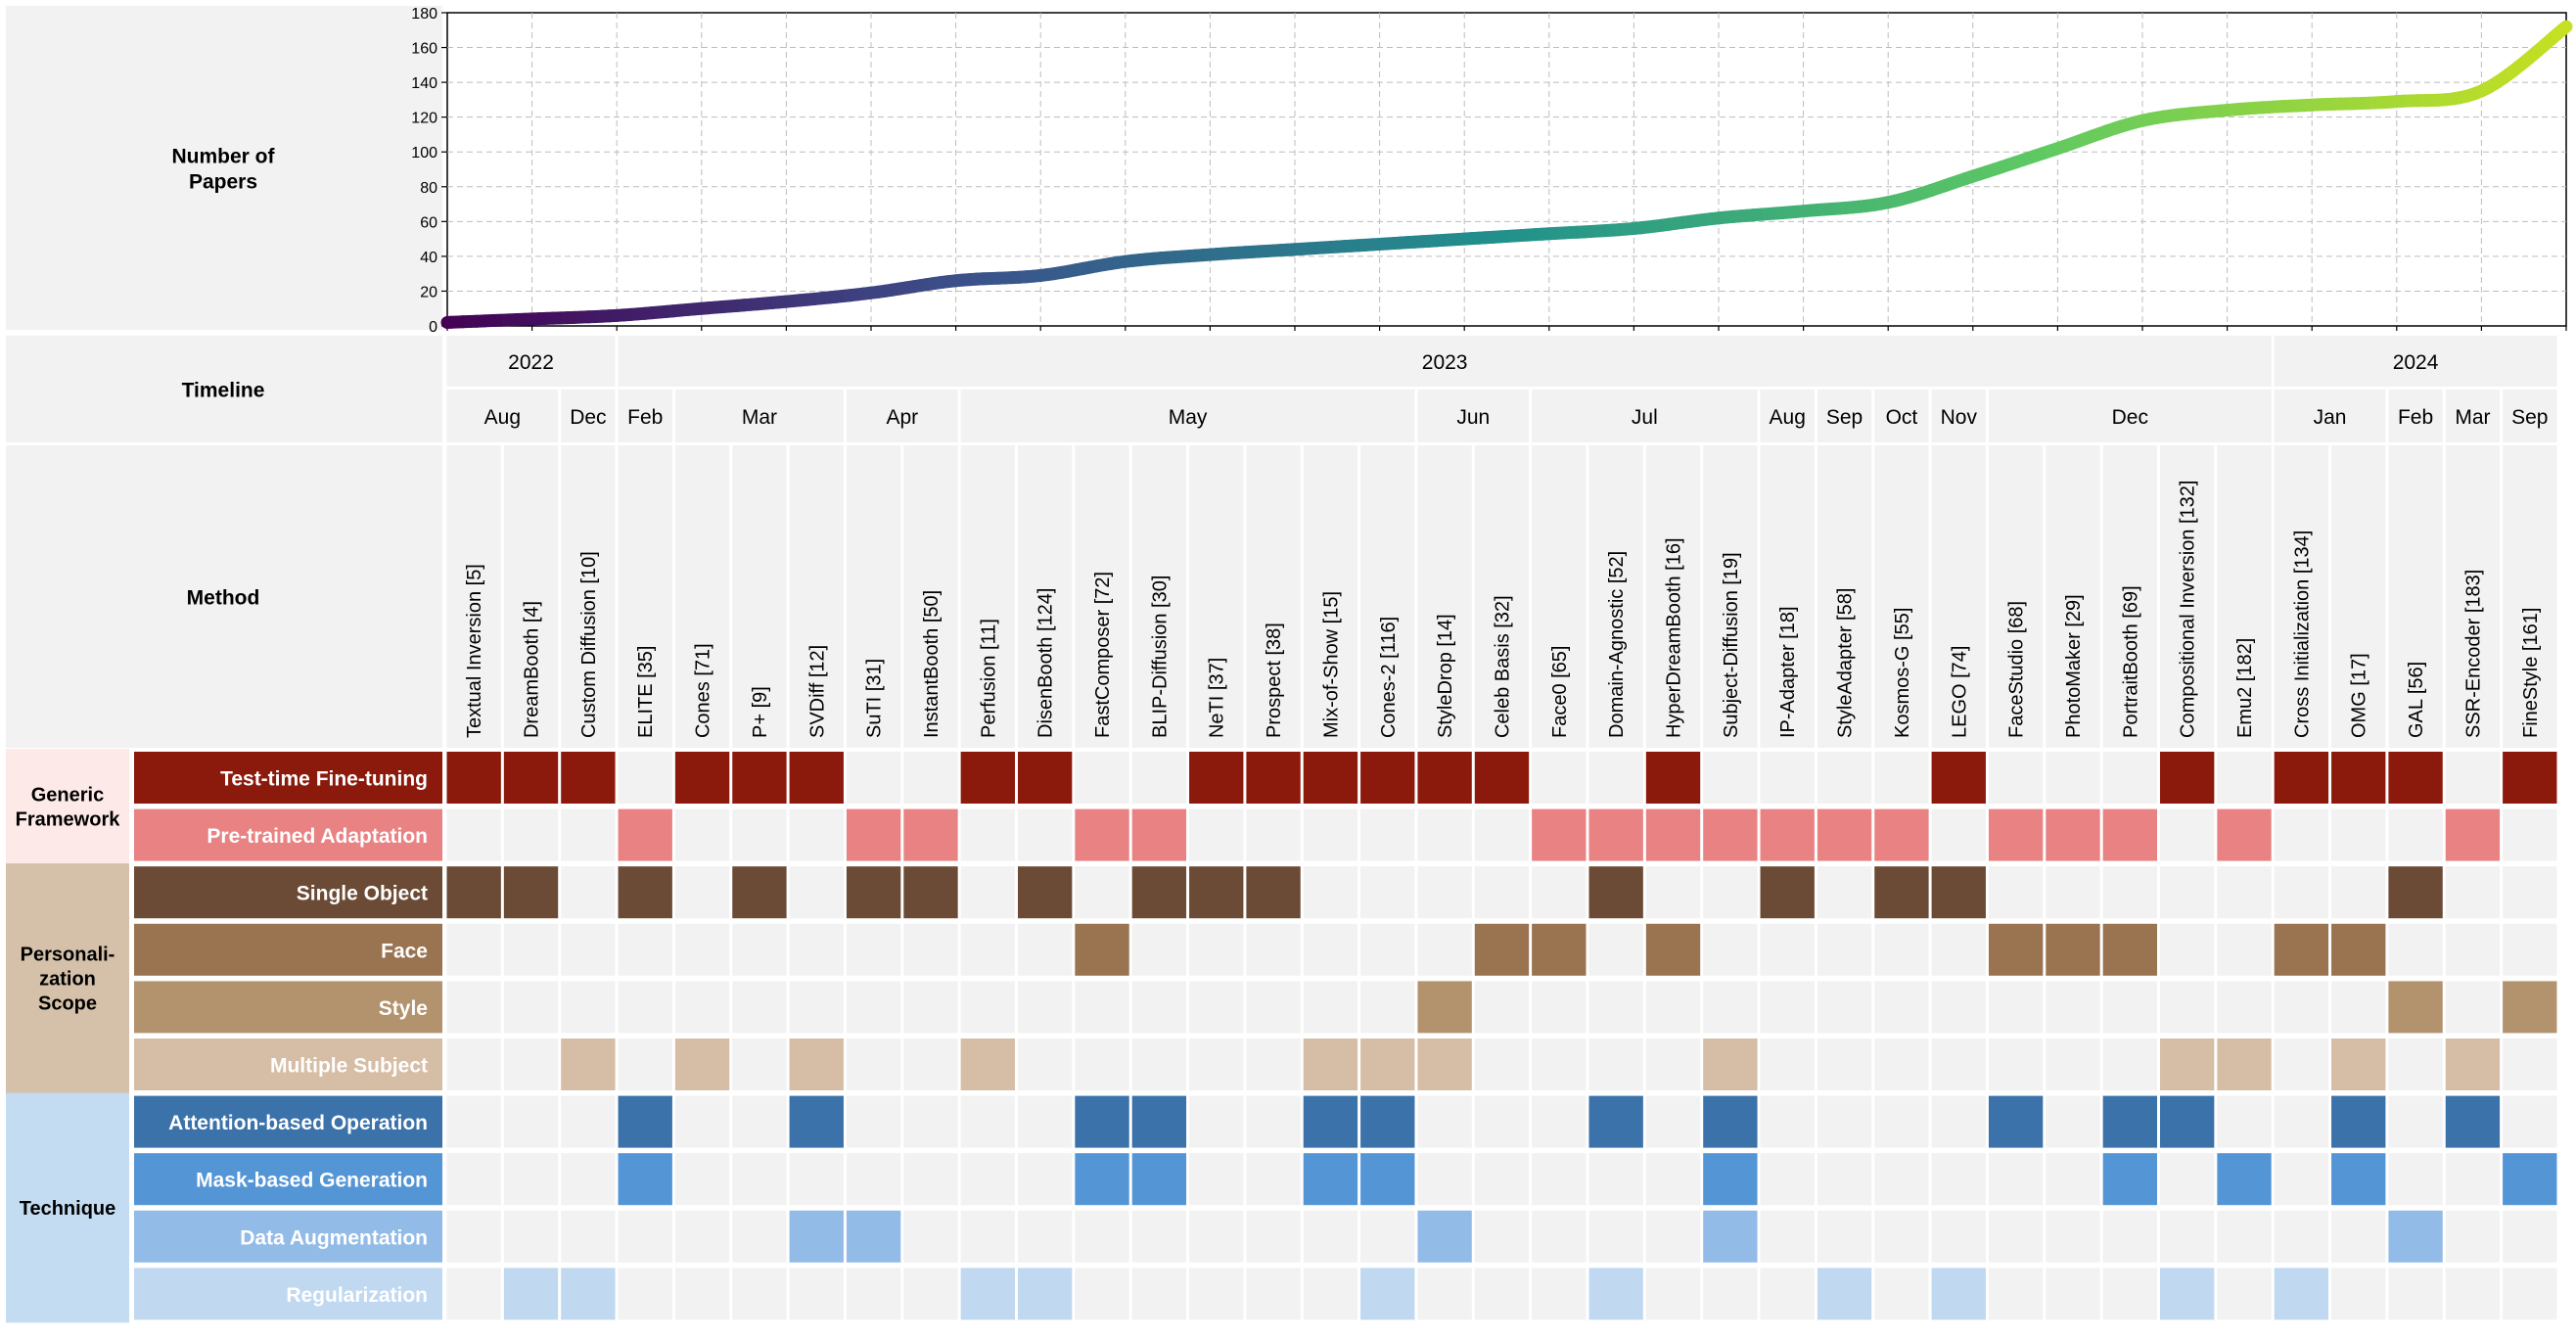 Image resolution: width=2576 pixels, height=1338 pixels. I want to click on month-label: Aug, so click(503, 418).